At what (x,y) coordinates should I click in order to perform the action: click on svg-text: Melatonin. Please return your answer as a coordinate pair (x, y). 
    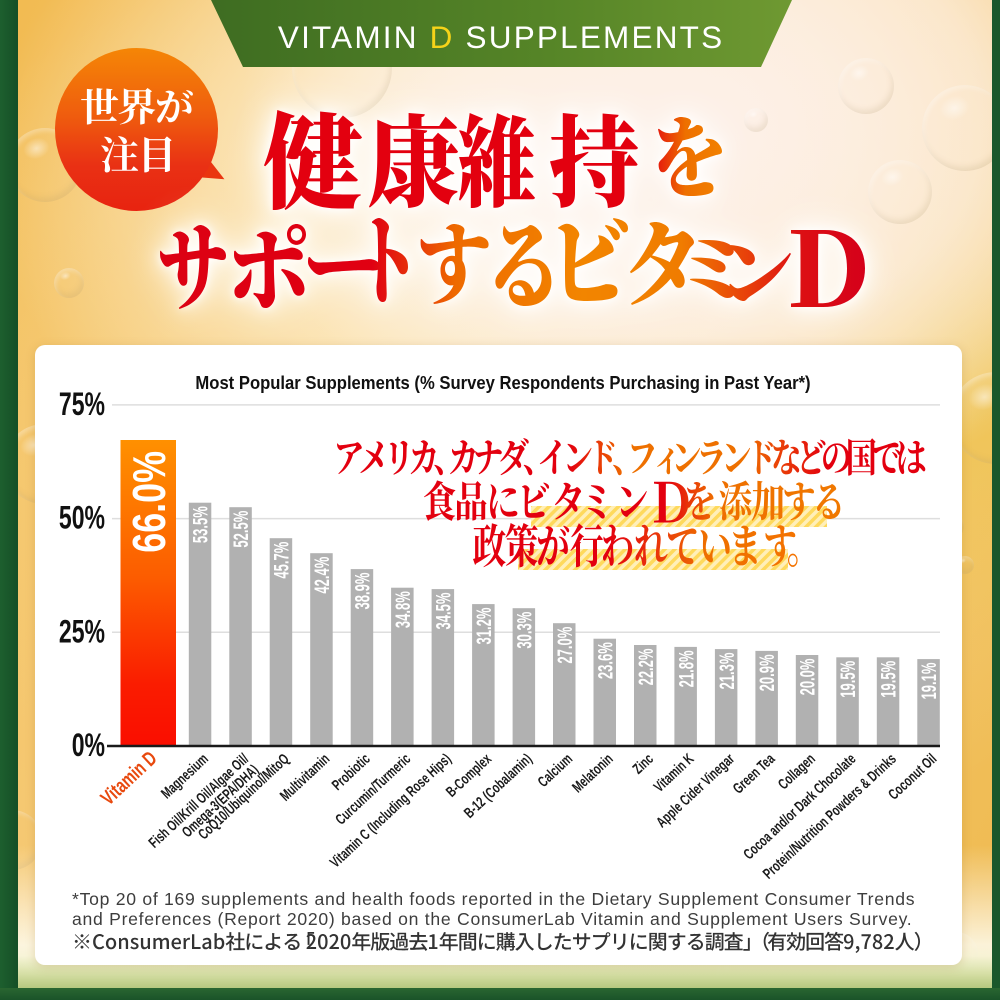
    Looking at the image, I should click on (593, 773).